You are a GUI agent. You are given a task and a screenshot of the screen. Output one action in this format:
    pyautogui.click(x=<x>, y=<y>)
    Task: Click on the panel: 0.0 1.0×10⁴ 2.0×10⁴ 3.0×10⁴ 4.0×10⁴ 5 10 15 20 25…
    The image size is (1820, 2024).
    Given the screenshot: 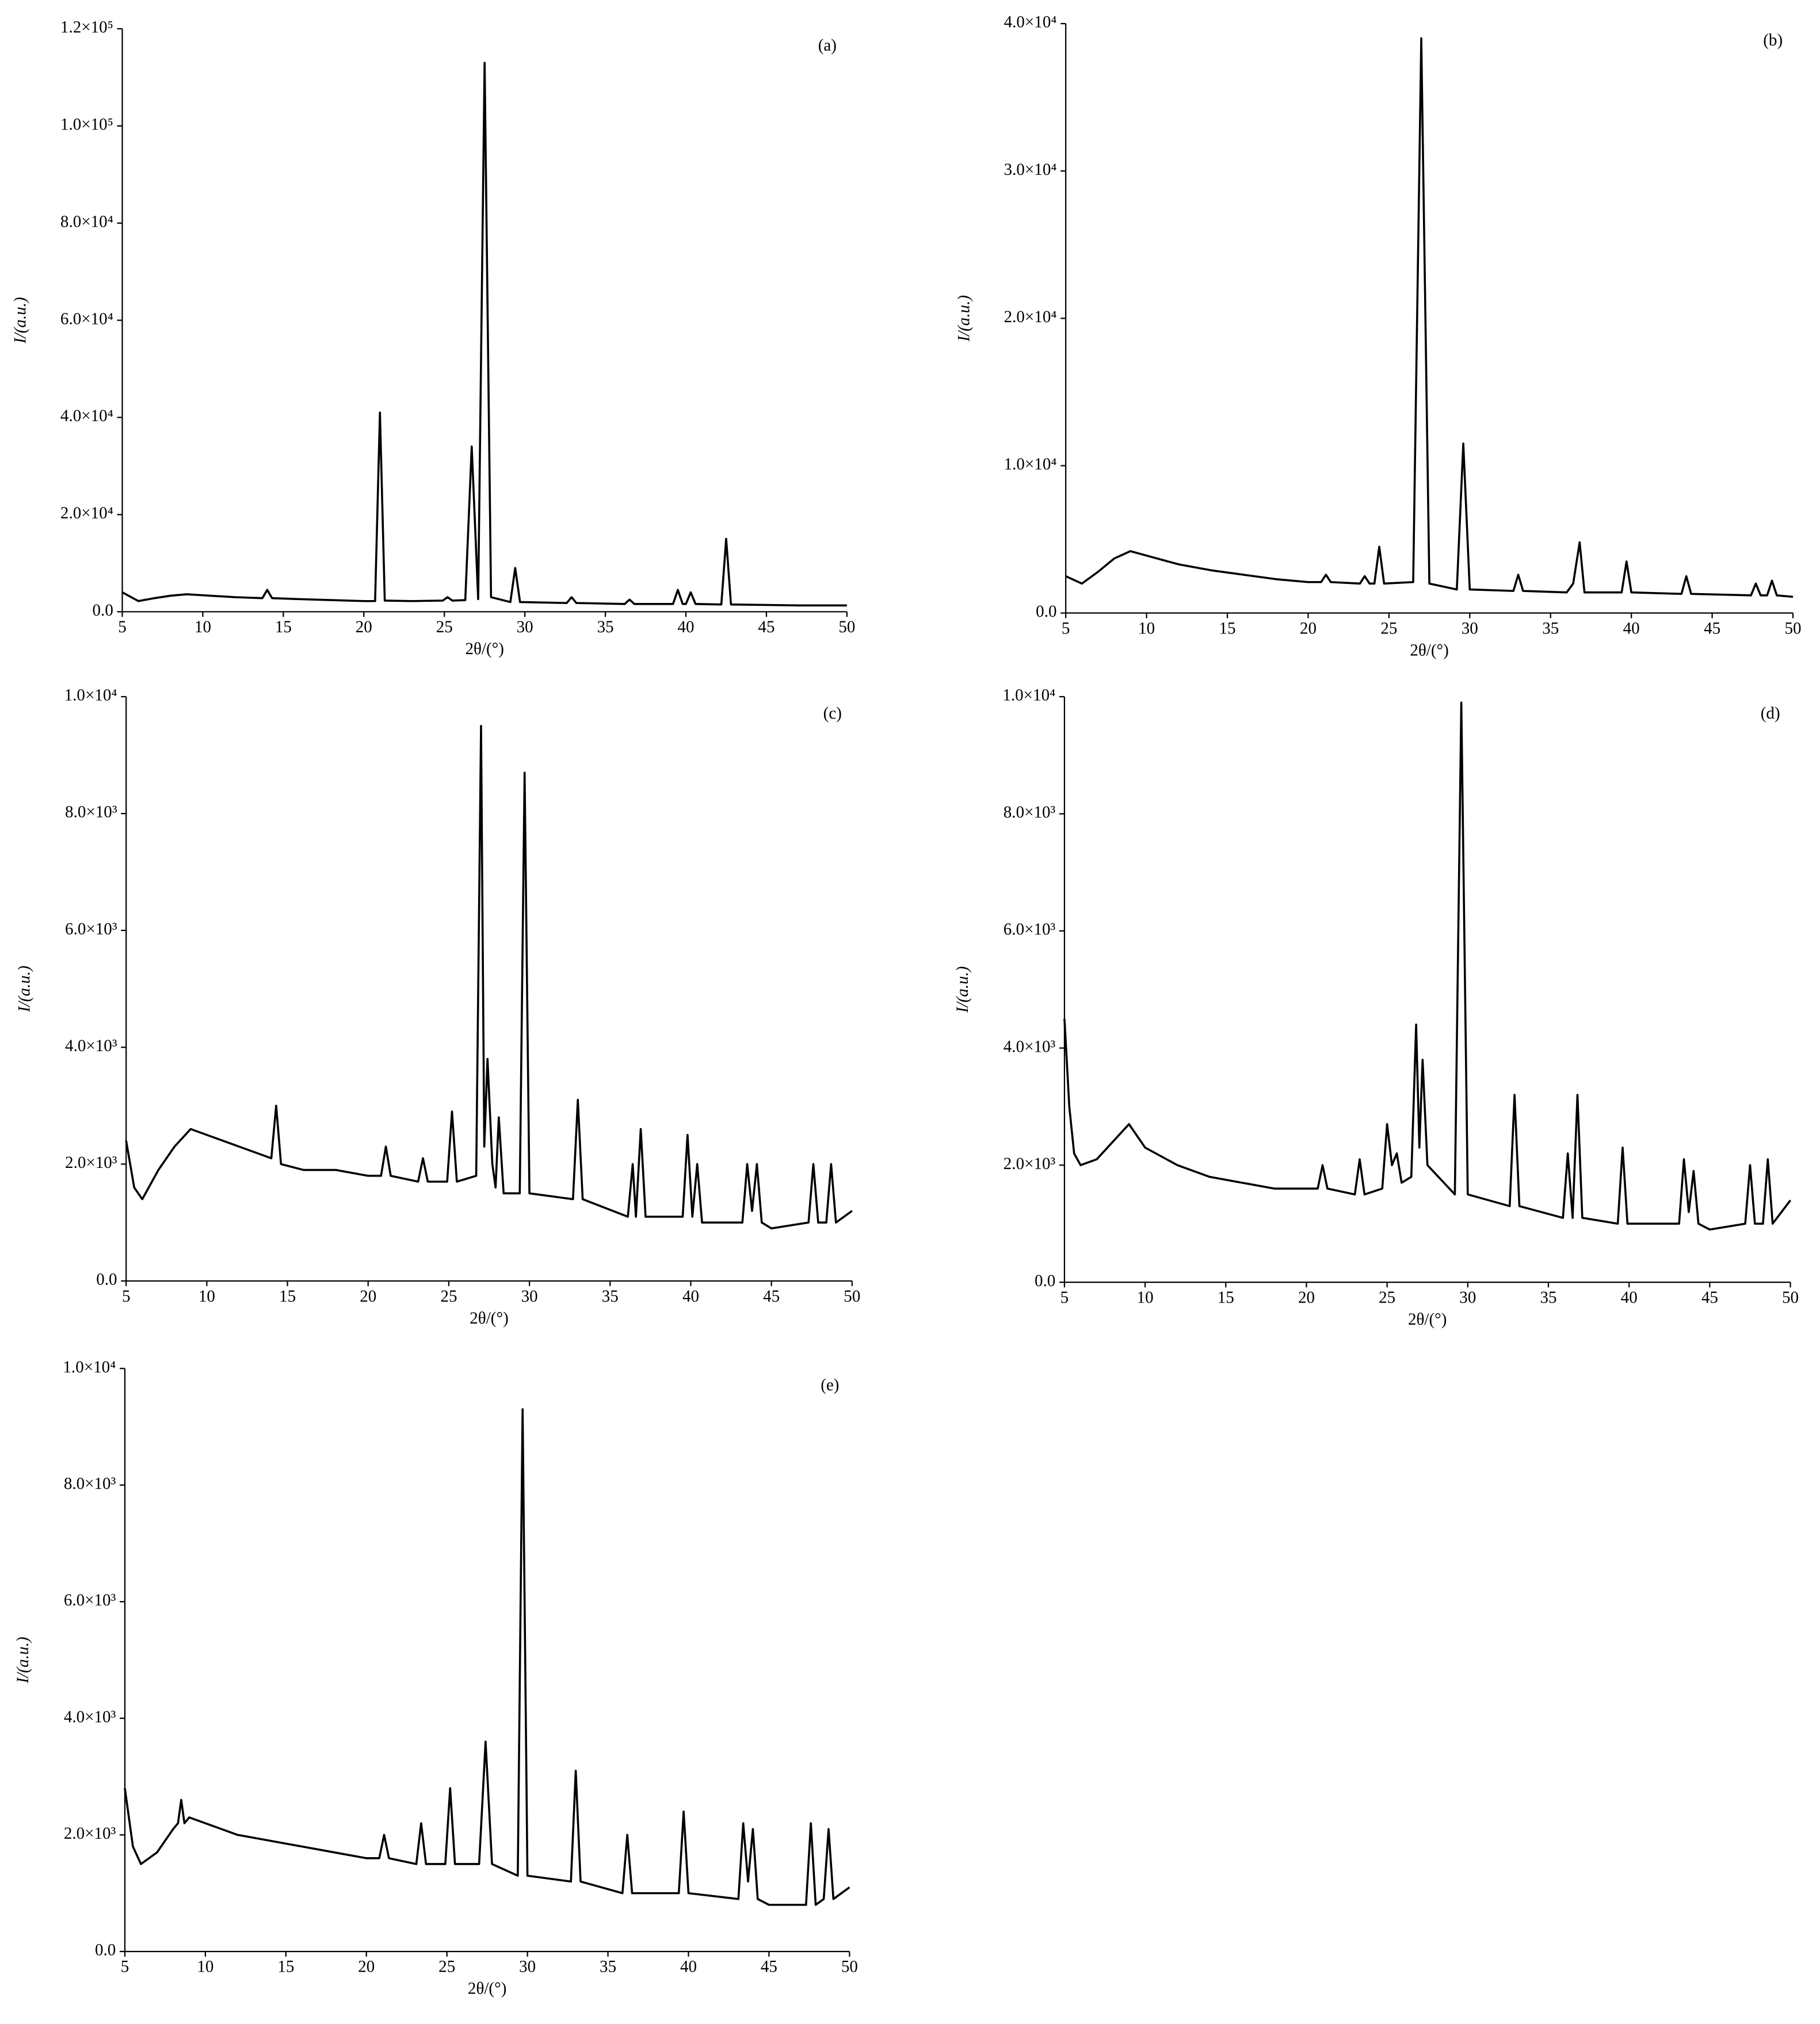 What is the action you would take?
    pyautogui.click(x=1378, y=336)
    